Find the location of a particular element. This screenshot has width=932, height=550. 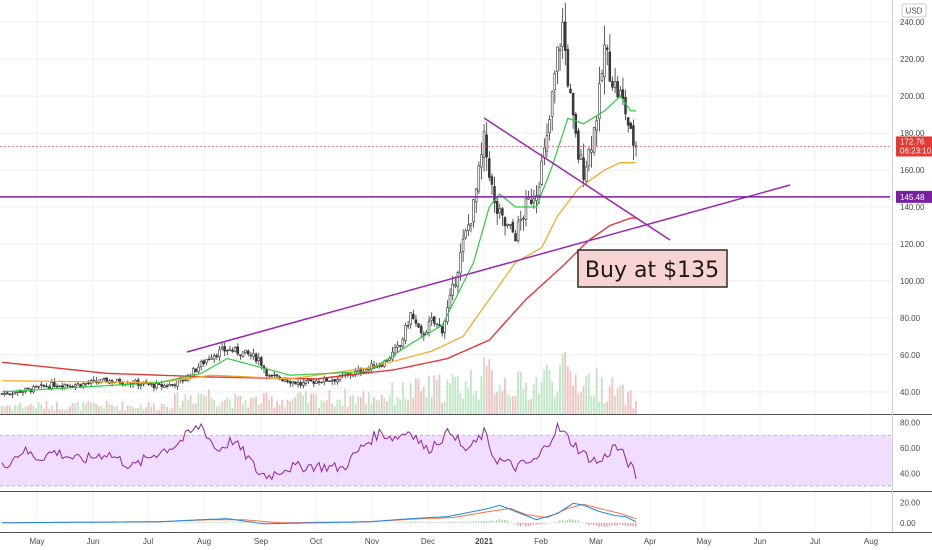

time-tick-label: Aug is located at coordinates (204, 541).